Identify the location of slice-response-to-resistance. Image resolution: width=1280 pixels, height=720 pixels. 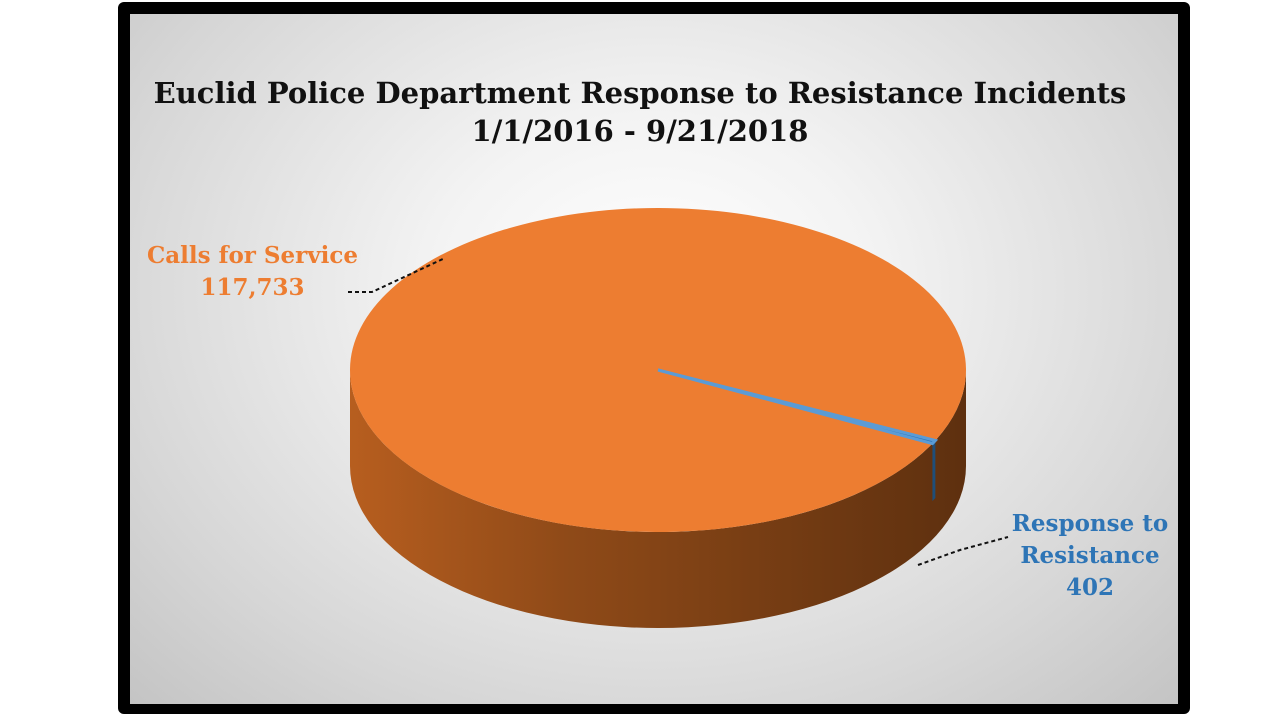
(798, 407).